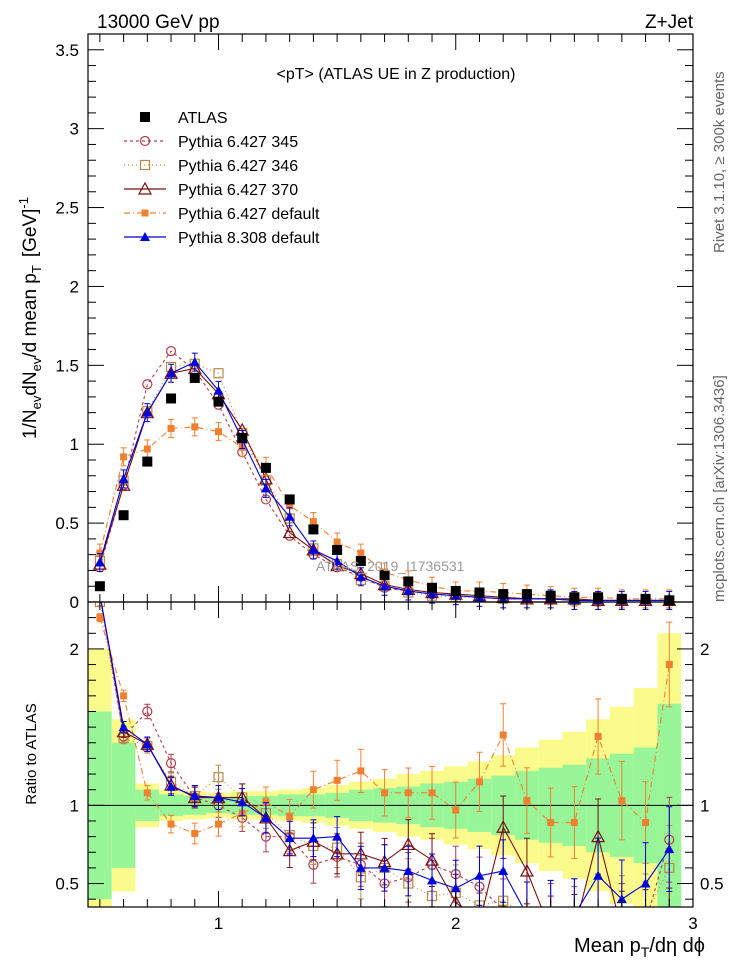 Image resolution: width=746 pixels, height=977 pixels. Describe the element at coordinates (67, 523) in the screenshot. I see `y-tick-label: 0.5` at that location.